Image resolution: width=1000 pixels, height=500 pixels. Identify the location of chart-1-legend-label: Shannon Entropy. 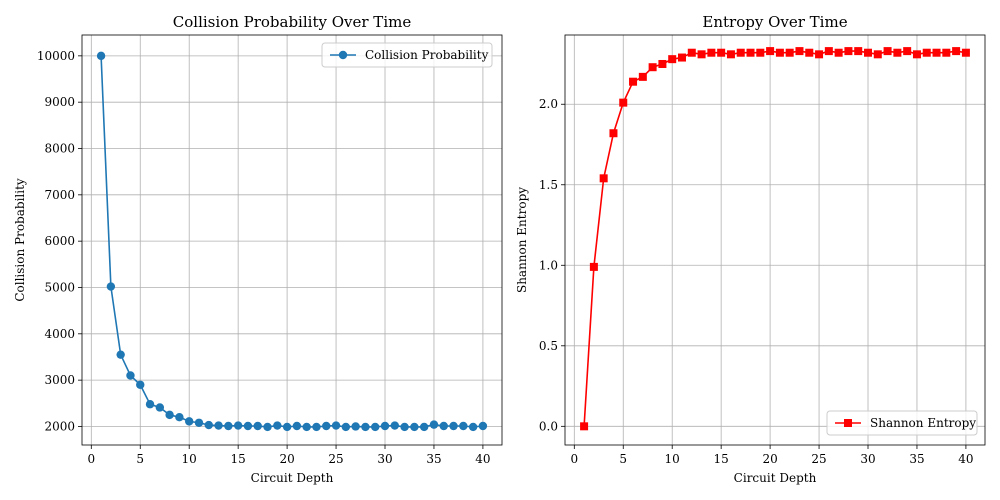
(923, 423).